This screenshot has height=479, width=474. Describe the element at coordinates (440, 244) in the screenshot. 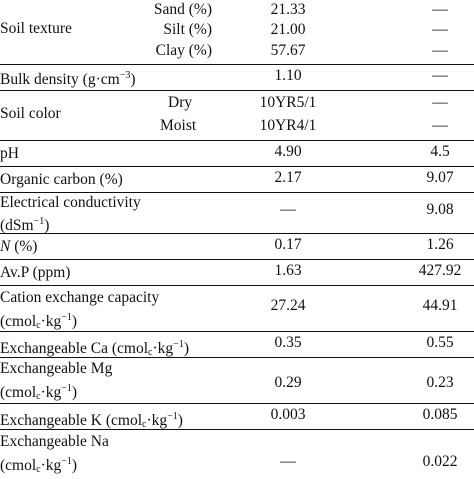

I see `nitrogen-value-2: 1.26` at that location.